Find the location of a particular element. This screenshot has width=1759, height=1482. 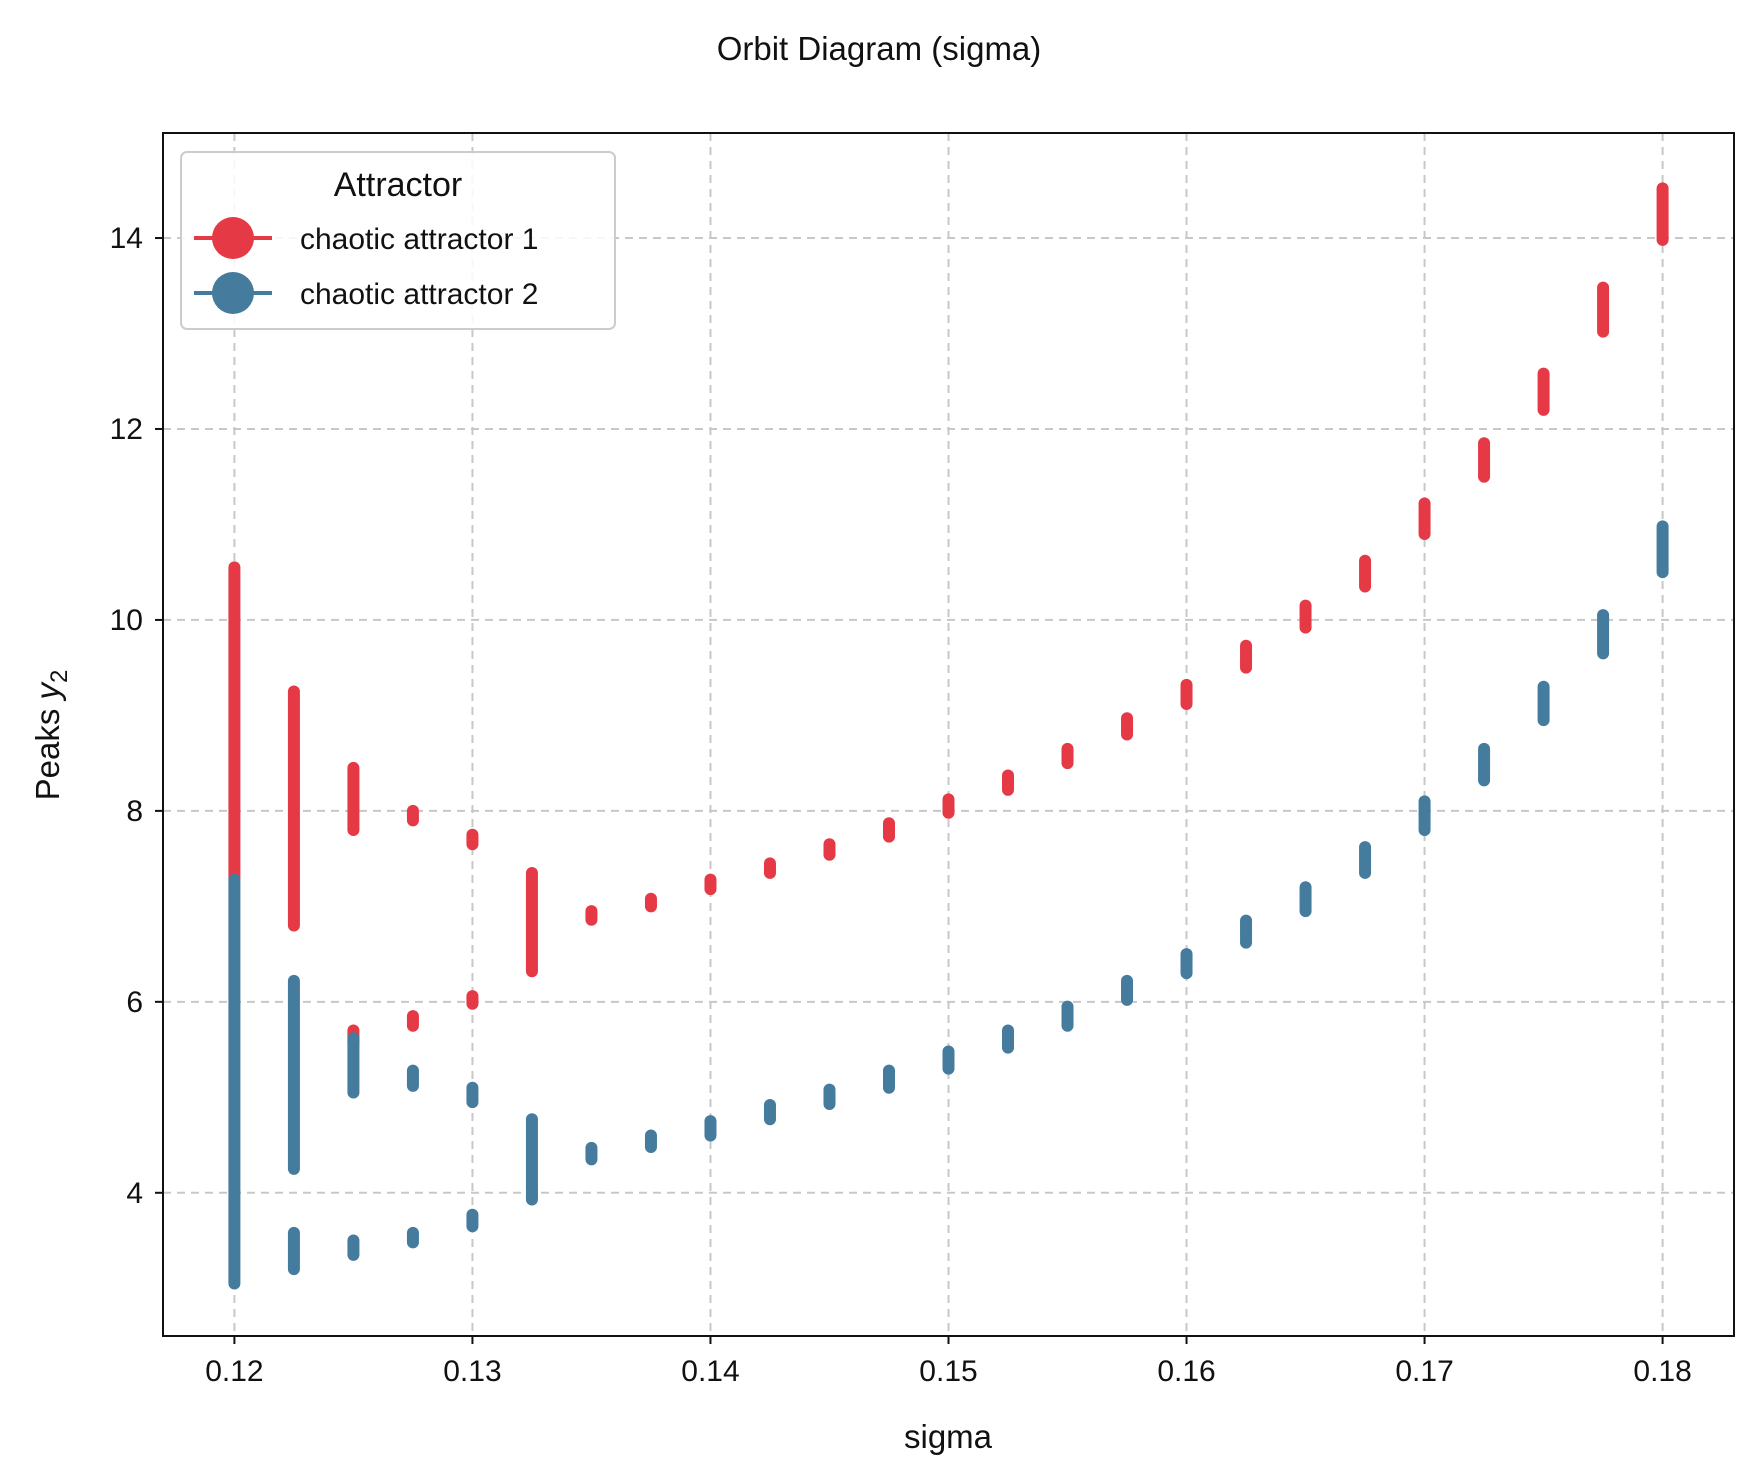

x-tick-label: 0.14 is located at coordinates (710, 1371).